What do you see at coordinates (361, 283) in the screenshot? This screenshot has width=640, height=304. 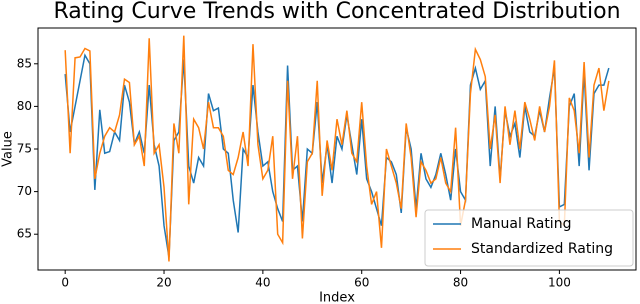 I see `x-tick-label: 60` at bounding box center [361, 283].